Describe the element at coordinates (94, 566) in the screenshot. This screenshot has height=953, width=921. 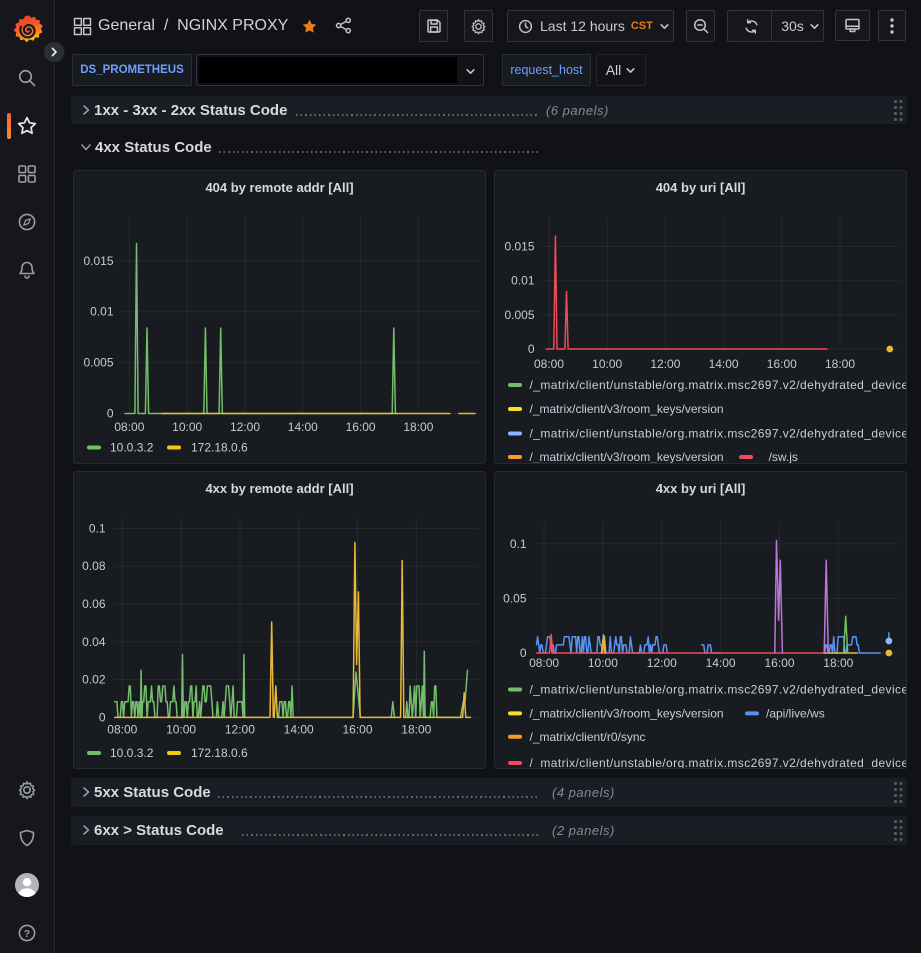
I see `svg-text: 0.08` at that location.